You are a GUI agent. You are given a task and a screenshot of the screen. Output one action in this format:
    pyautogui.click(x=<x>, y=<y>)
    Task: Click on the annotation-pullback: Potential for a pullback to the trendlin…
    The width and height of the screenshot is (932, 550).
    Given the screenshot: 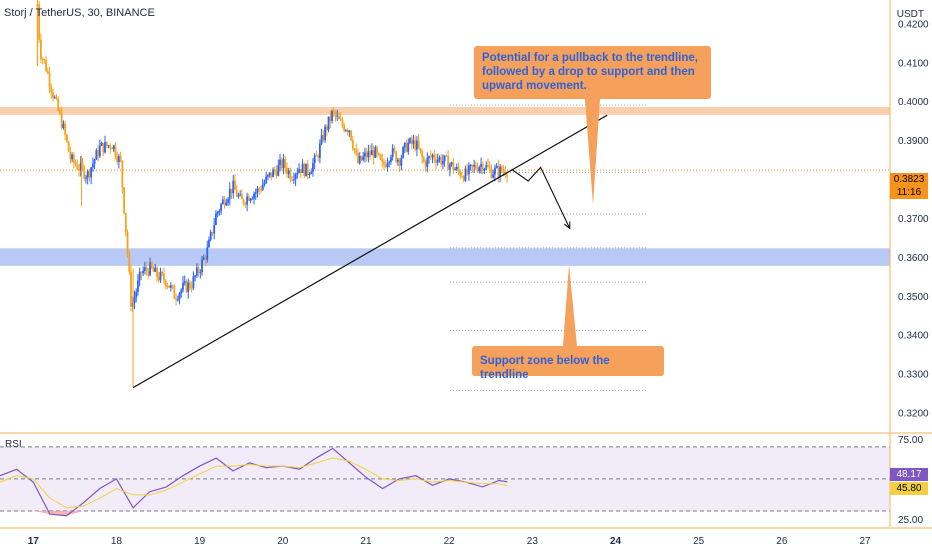 What is the action you would take?
    pyautogui.click(x=592, y=72)
    